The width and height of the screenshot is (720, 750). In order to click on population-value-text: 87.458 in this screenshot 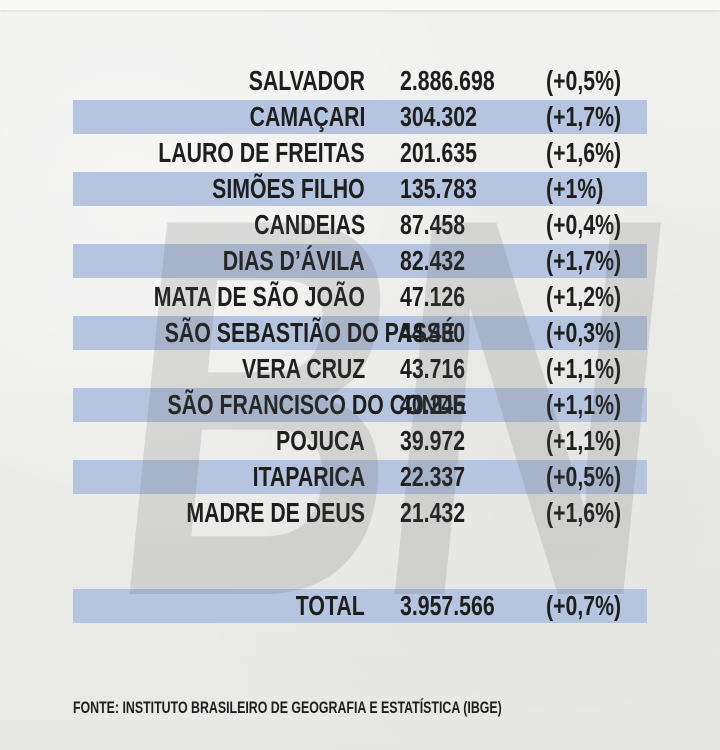, I will do `click(433, 224)`.